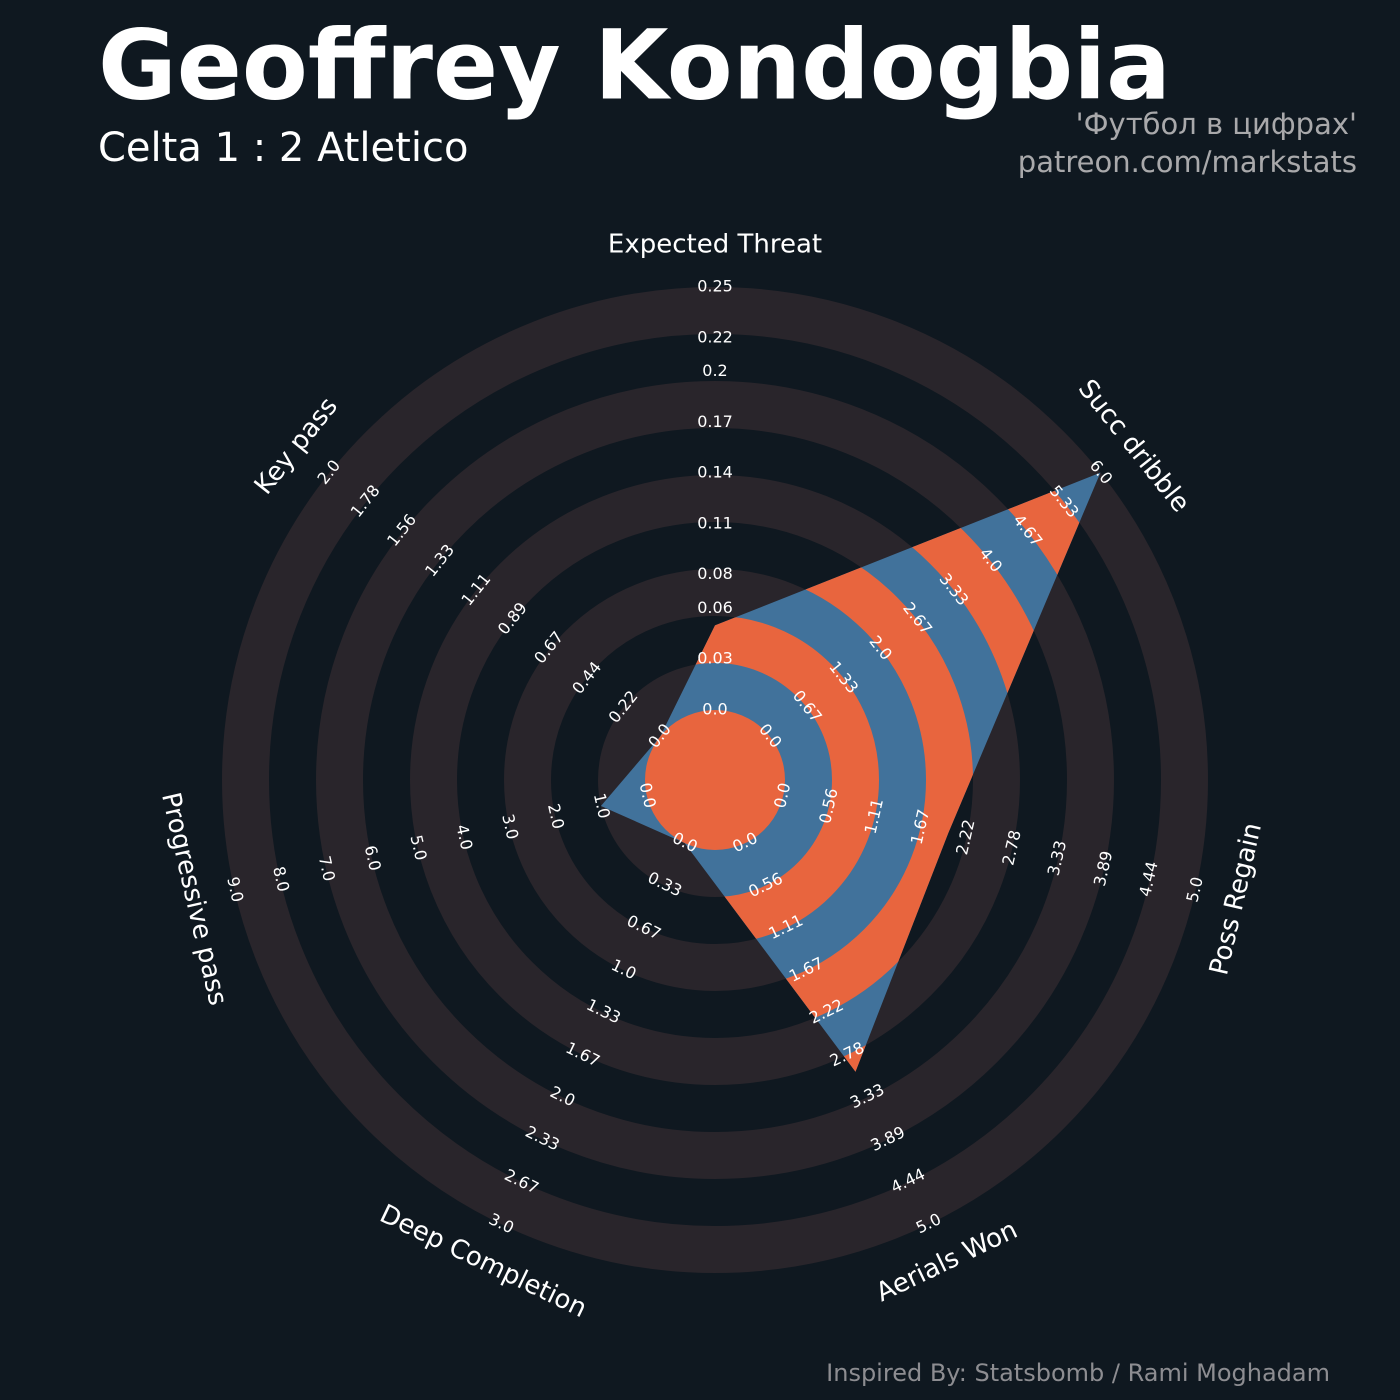 The width and height of the screenshot is (1400, 1400). Describe the element at coordinates (715, 522) in the screenshot. I see `tick-label: 0.11` at that location.